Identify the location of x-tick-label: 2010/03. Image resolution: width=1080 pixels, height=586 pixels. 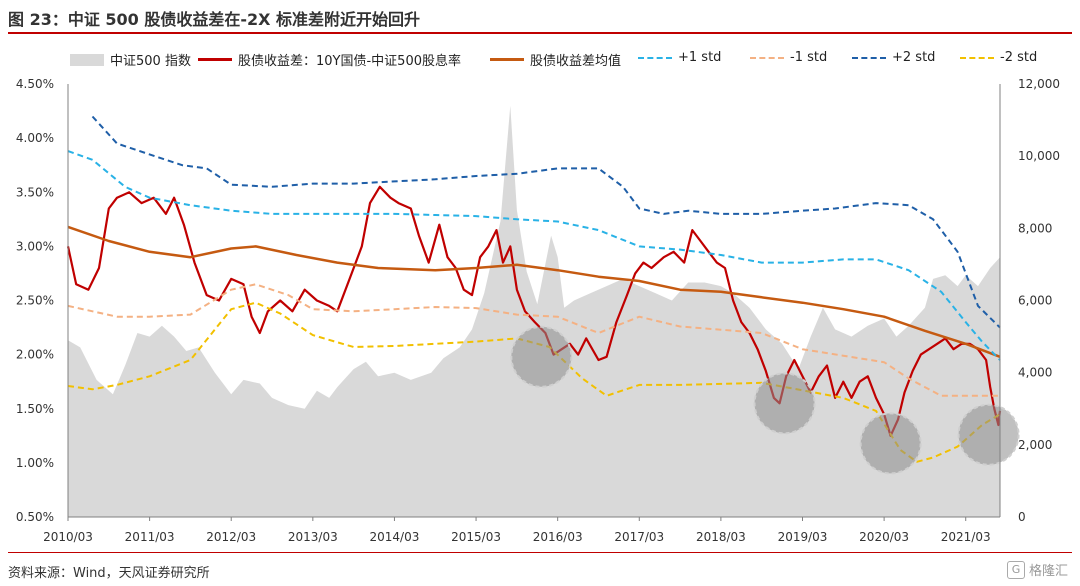
(68, 537).